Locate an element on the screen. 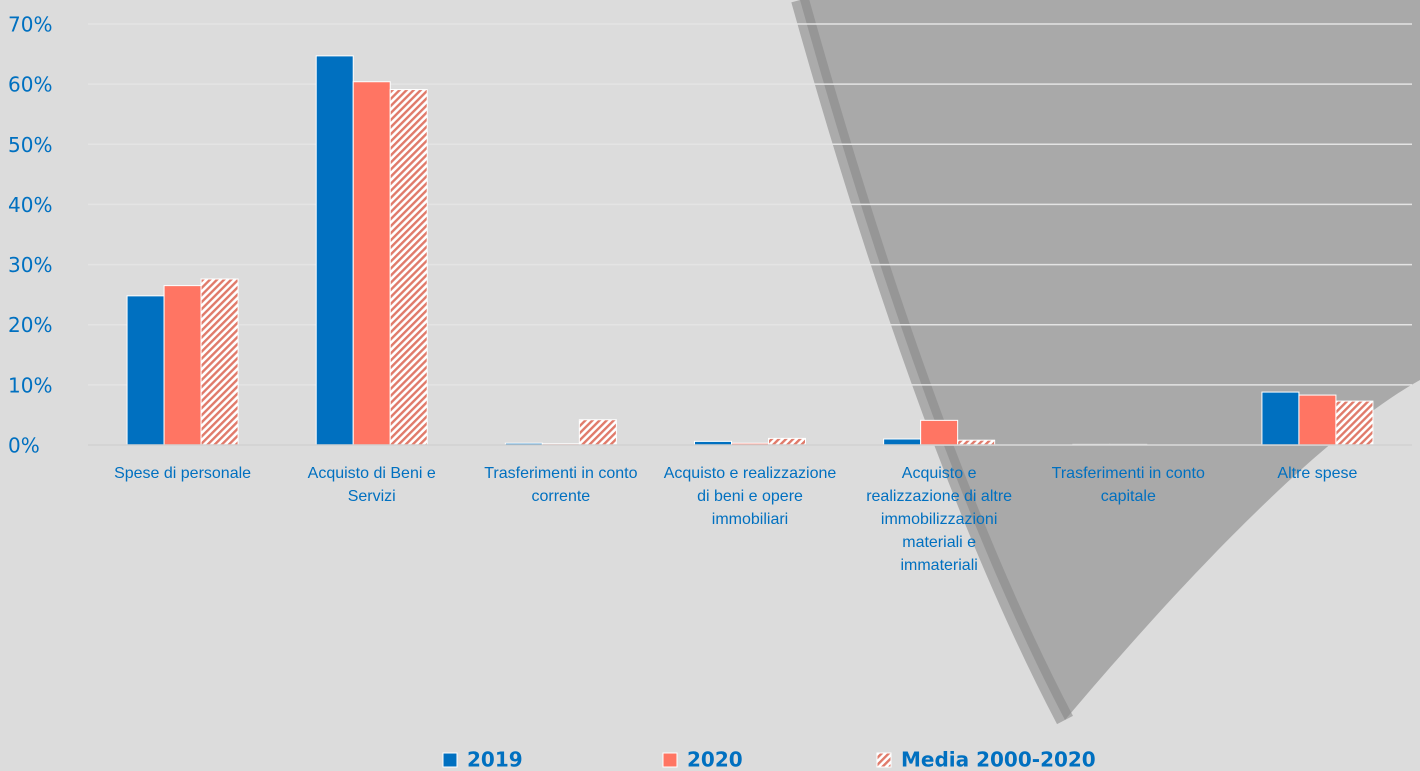 The width and height of the screenshot is (1420, 771). x-tick-label: Trasferimenti in conto capitale is located at coordinates (1128, 485).